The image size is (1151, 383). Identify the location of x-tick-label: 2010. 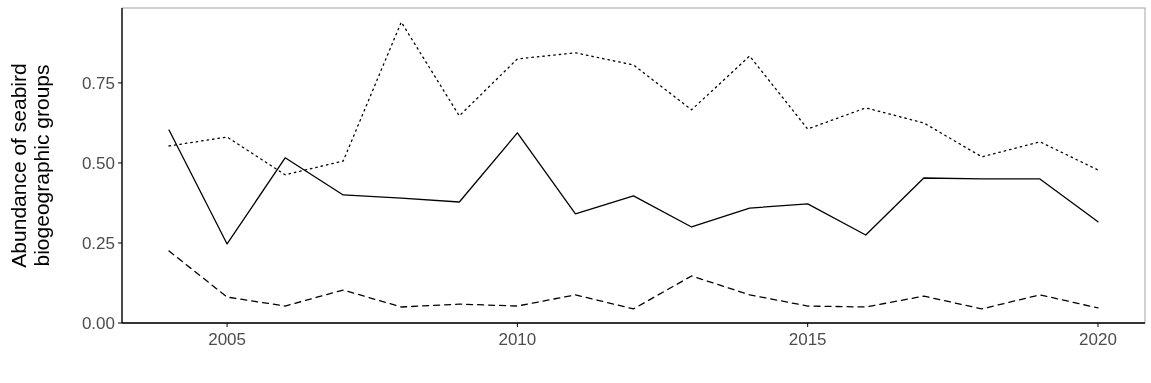
(517, 339).